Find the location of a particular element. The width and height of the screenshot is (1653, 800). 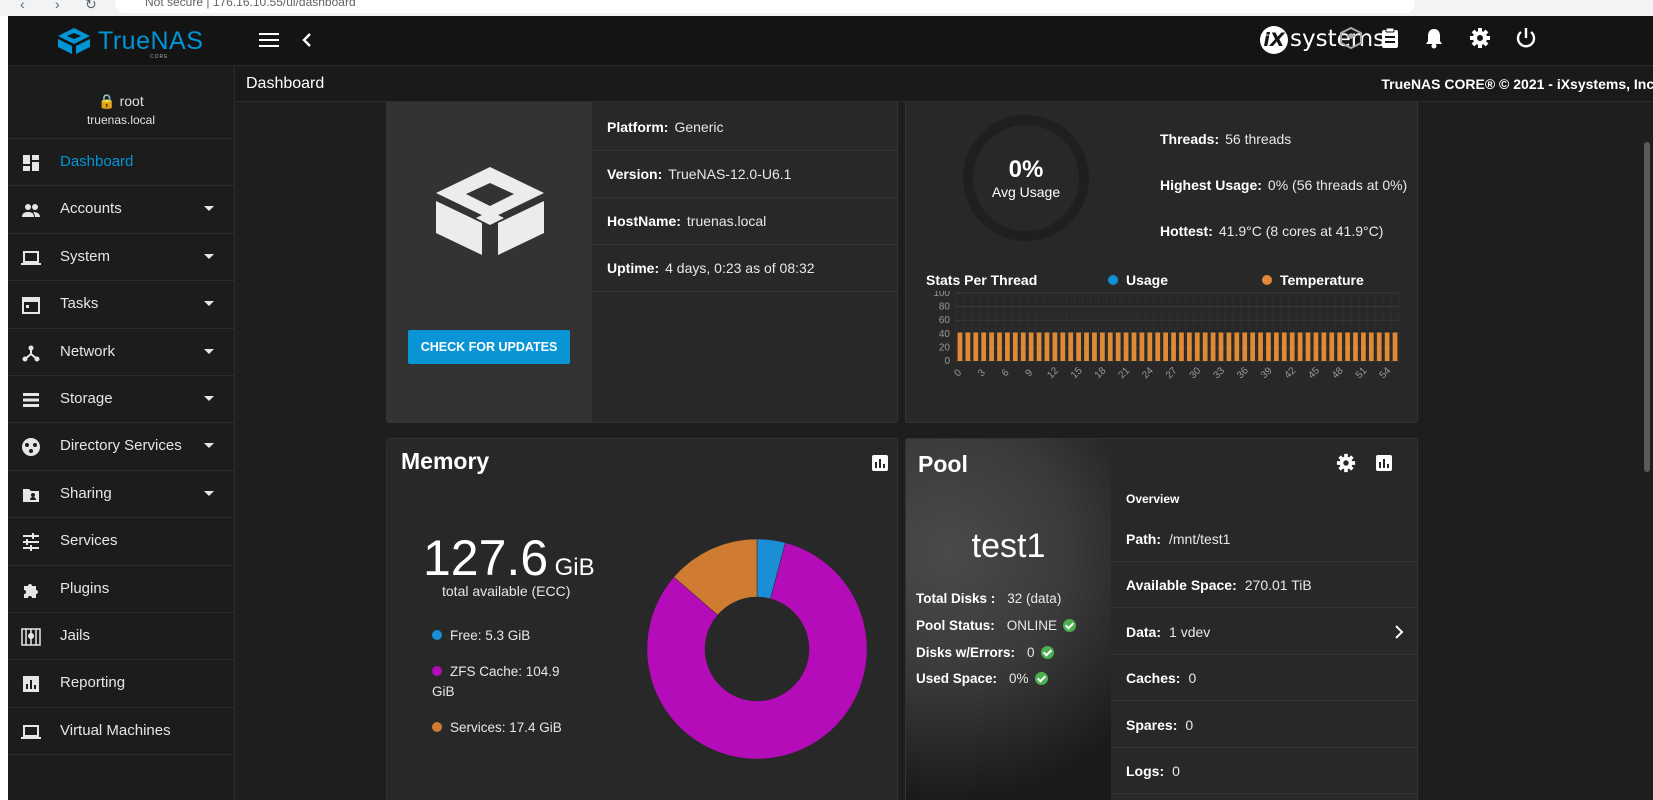

sidebar-item-reporting: Reporting is located at coordinates (121, 684).